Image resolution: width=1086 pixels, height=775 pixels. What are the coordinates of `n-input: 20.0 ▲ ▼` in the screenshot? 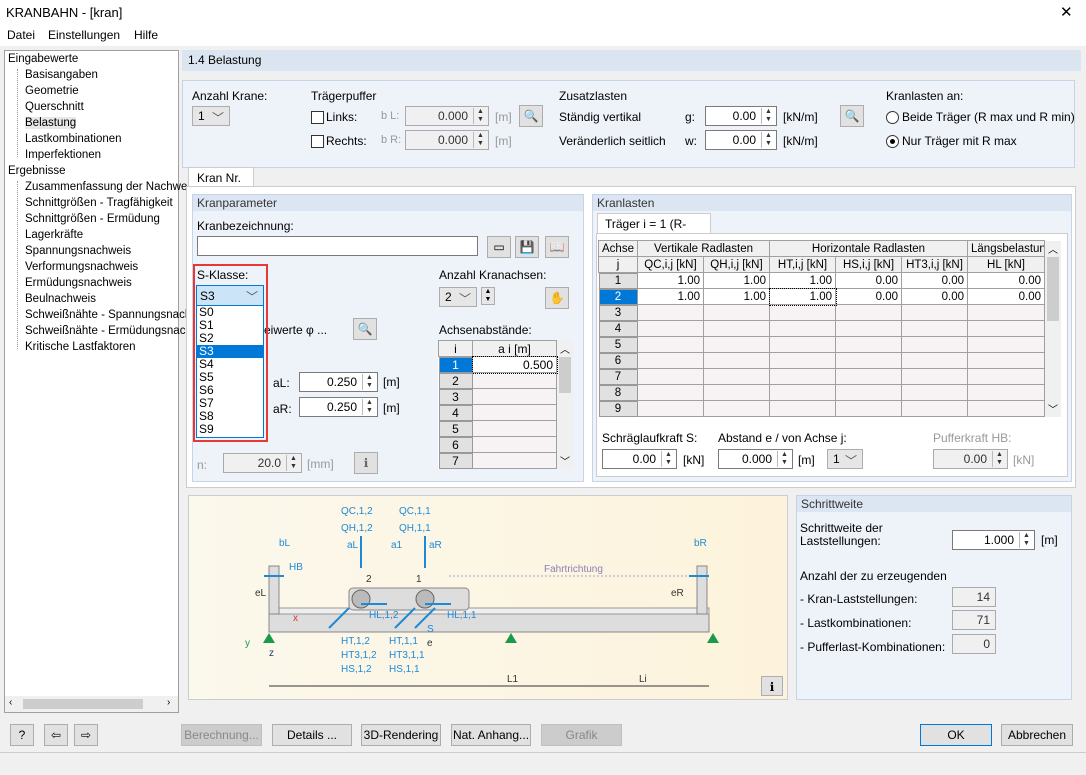 It's located at (262, 463).